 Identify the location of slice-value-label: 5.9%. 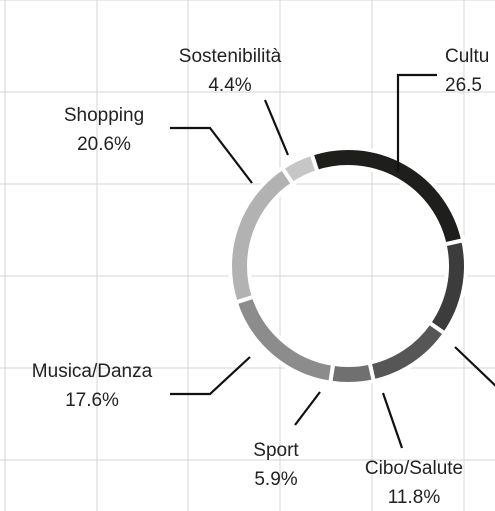
(275, 479).